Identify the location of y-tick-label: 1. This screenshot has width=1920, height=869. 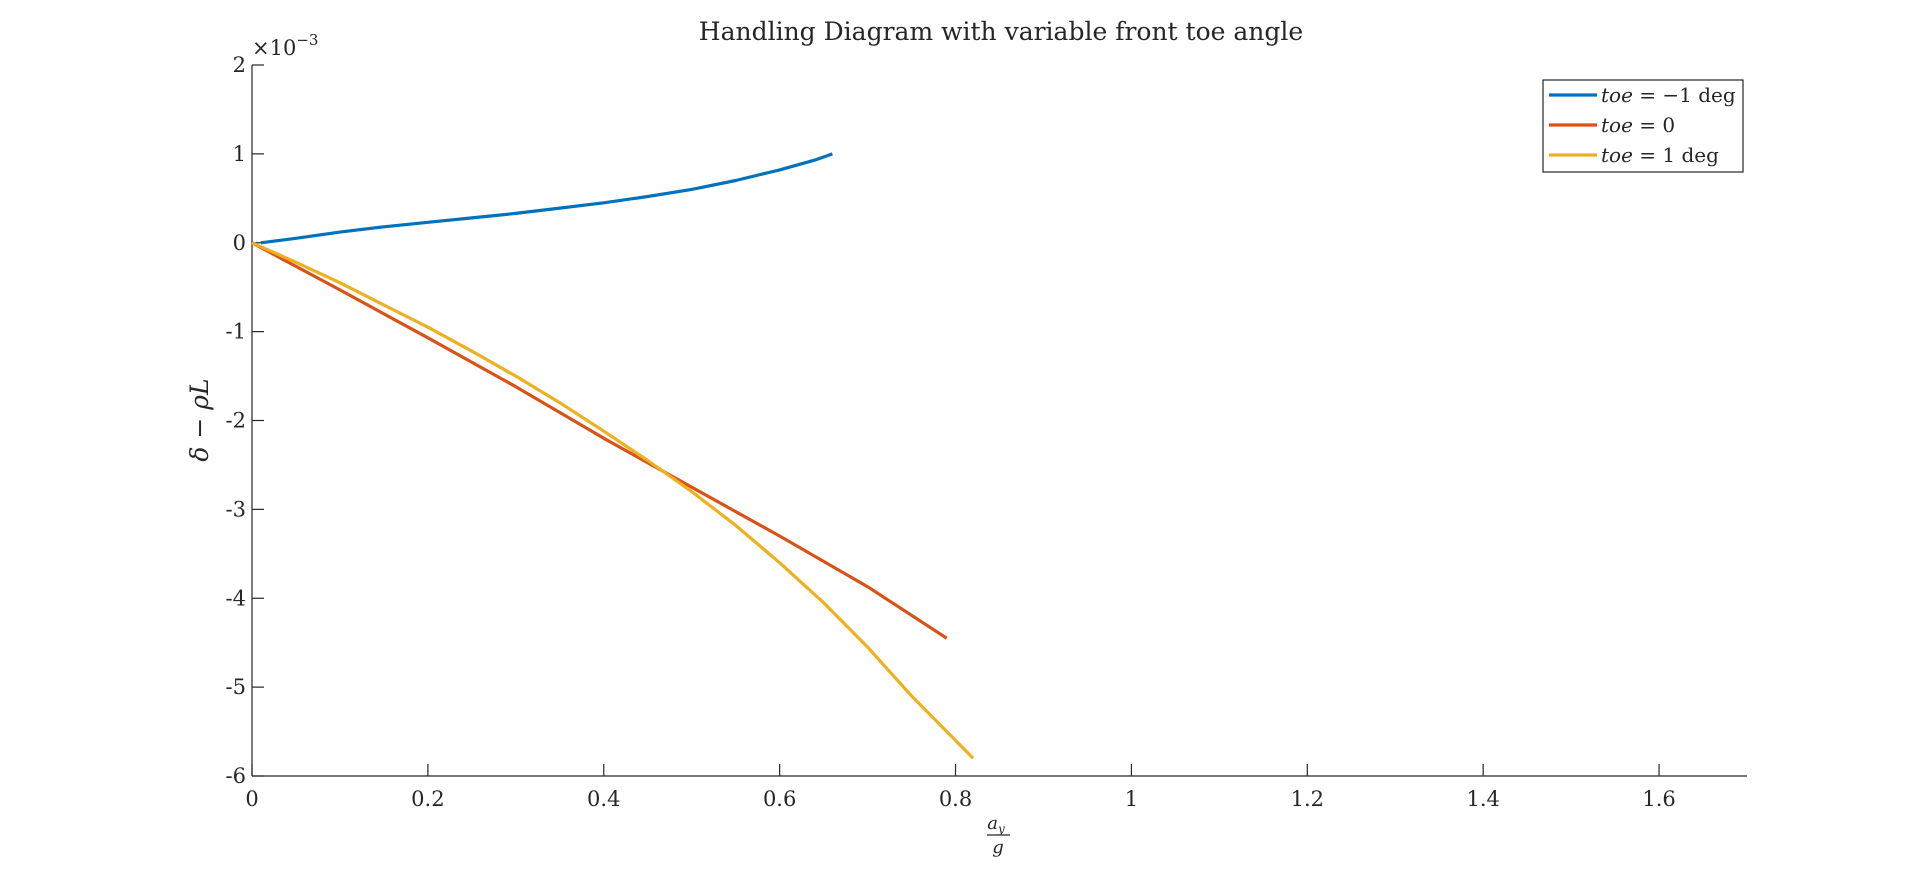
(239, 154).